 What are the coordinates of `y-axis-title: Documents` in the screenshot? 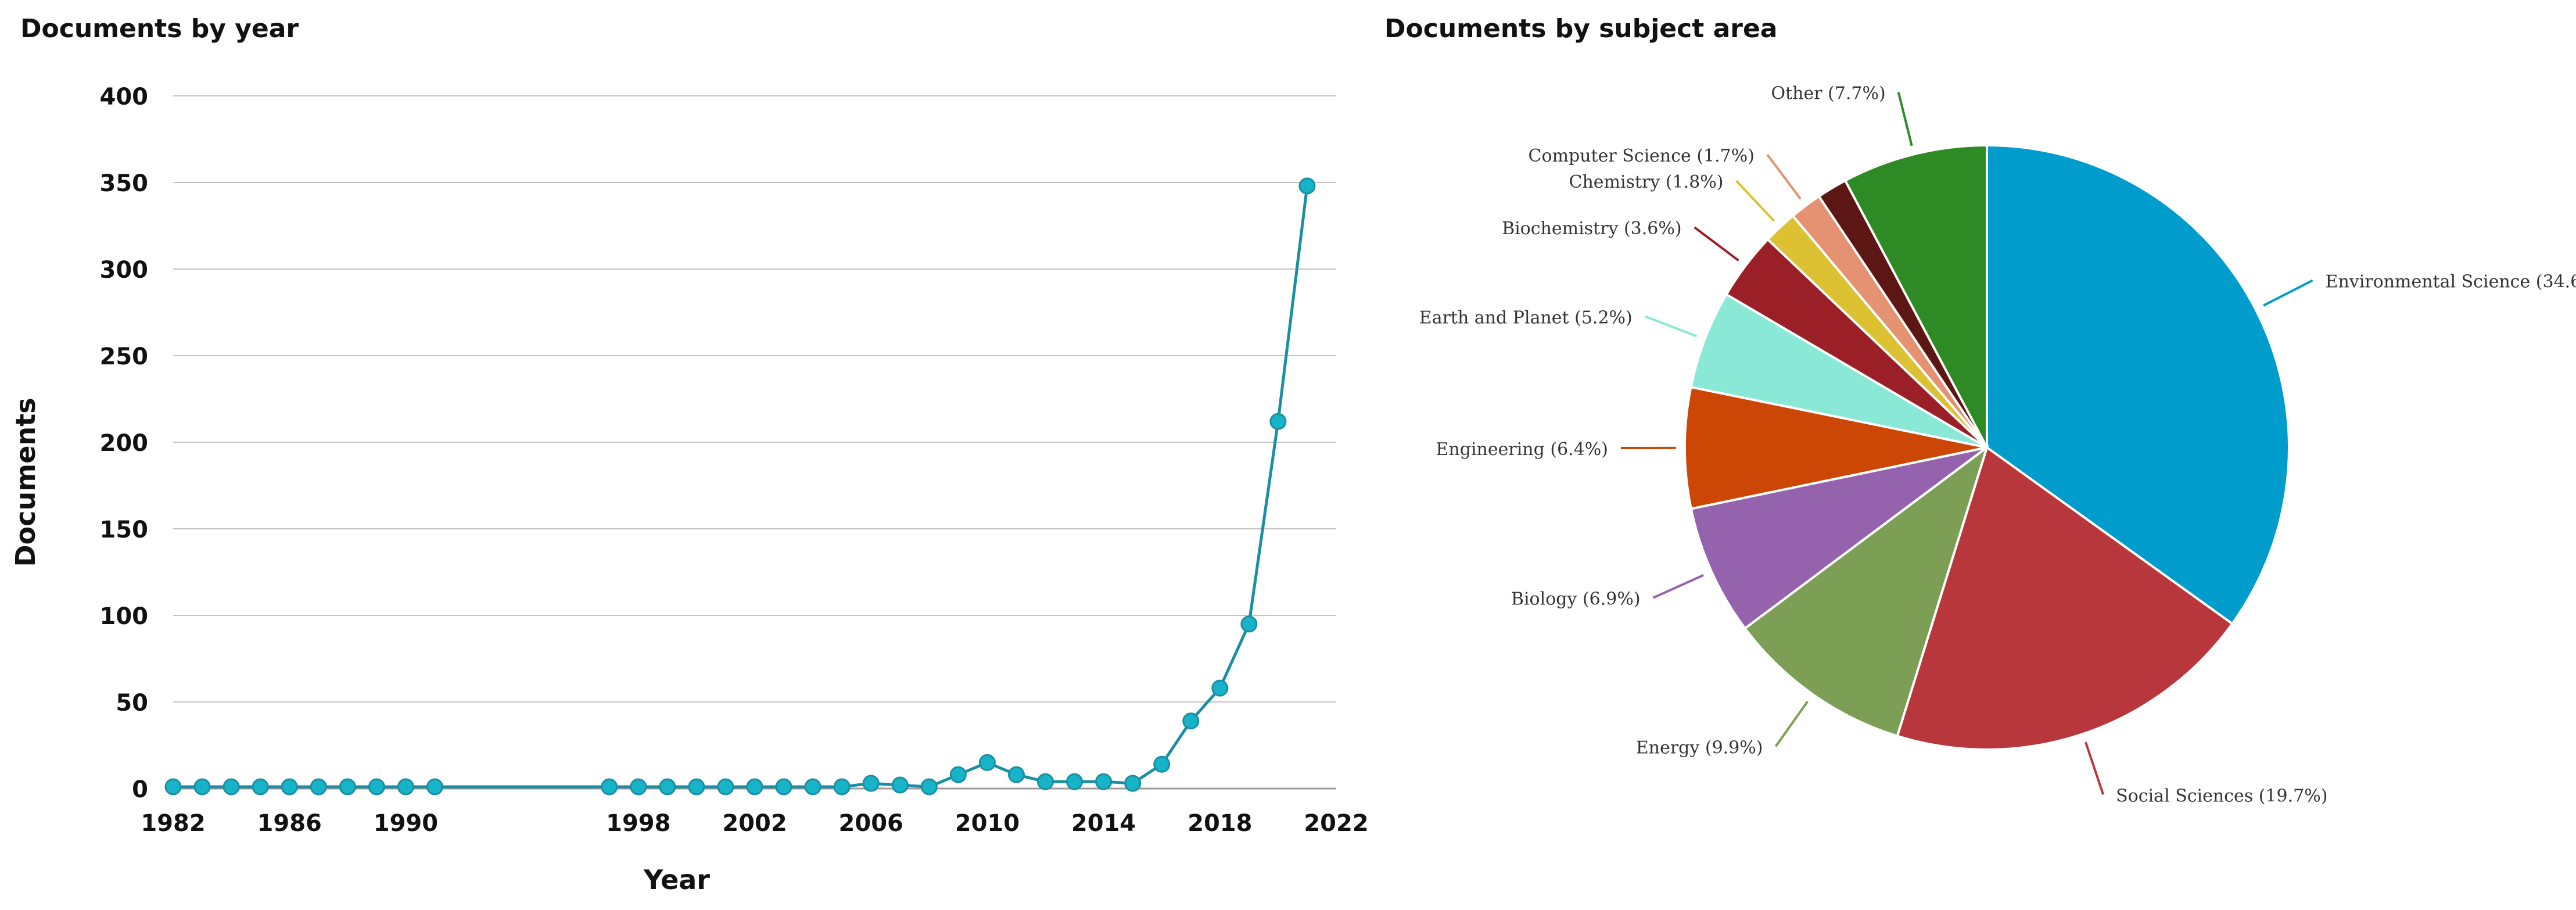 It's located at (25, 482).